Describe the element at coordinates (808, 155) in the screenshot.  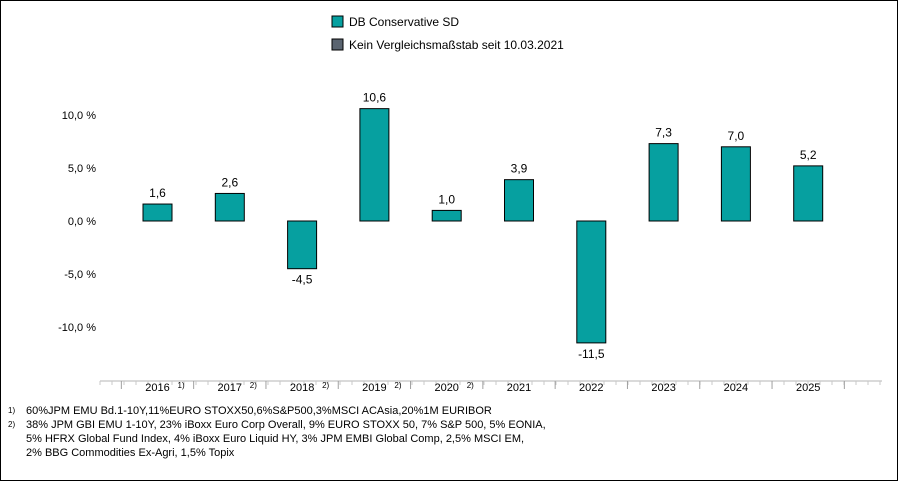
I see `bar-value-label: 5,2` at that location.